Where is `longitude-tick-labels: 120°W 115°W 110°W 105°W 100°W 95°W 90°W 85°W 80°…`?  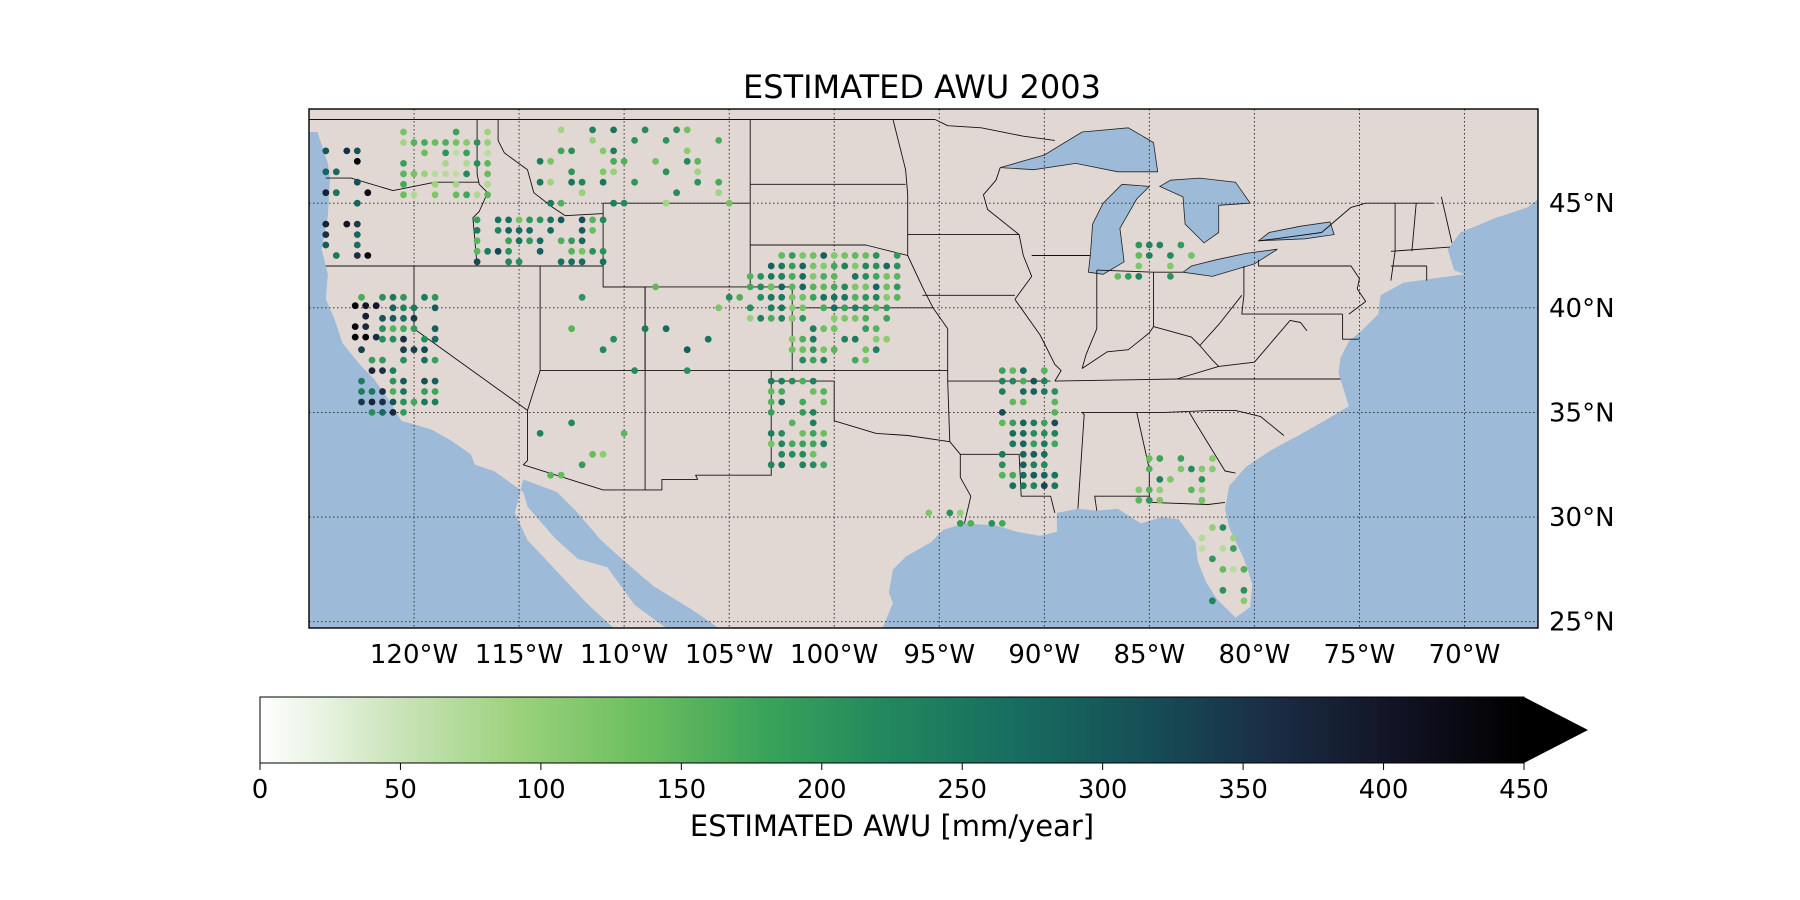
longitude-tick-labels: 120°W 115°W 110°W 105°W 100°W 95°W 90°W 85°W 80°… is located at coordinates (935, 655).